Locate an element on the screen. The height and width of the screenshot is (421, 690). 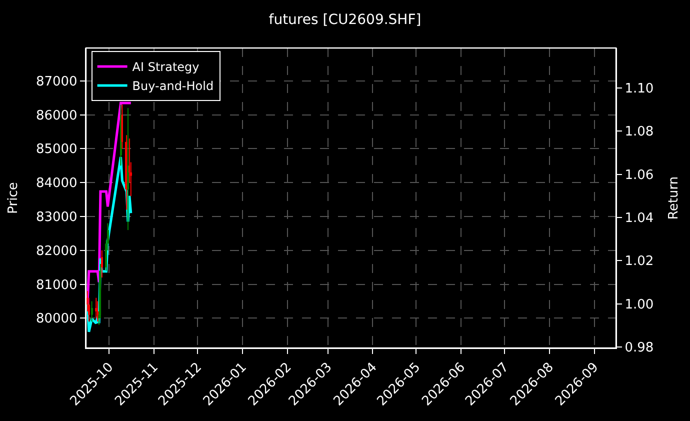
y-tick-label: 87000 is located at coordinates (57, 82).